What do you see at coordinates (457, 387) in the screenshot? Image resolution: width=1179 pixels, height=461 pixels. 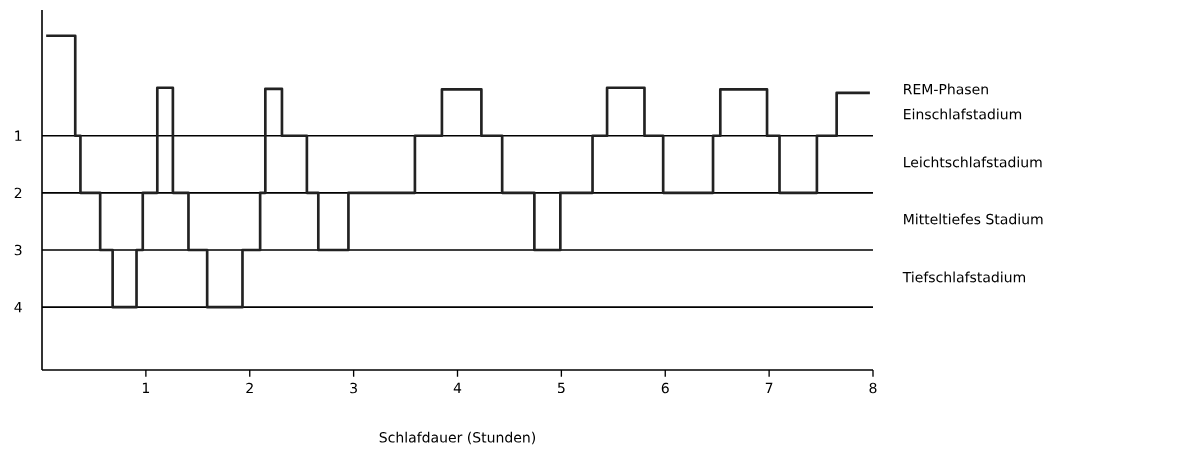 I see `x-tick-label: 4` at bounding box center [457, 387].